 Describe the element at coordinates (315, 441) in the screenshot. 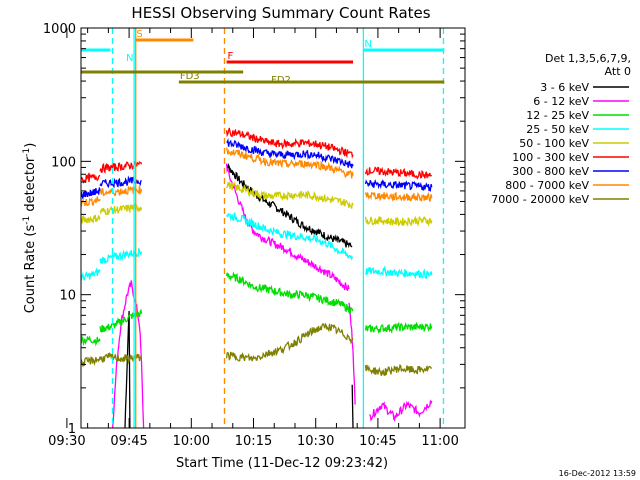

I see `x-tick-label-4: 10:30` at that location.